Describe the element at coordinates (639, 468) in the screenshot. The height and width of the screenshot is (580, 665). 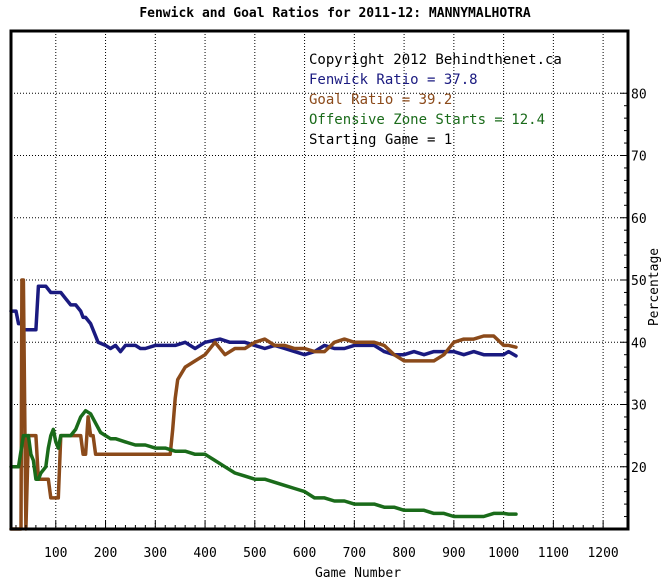
I see `y-tick-label: 20` at that location.